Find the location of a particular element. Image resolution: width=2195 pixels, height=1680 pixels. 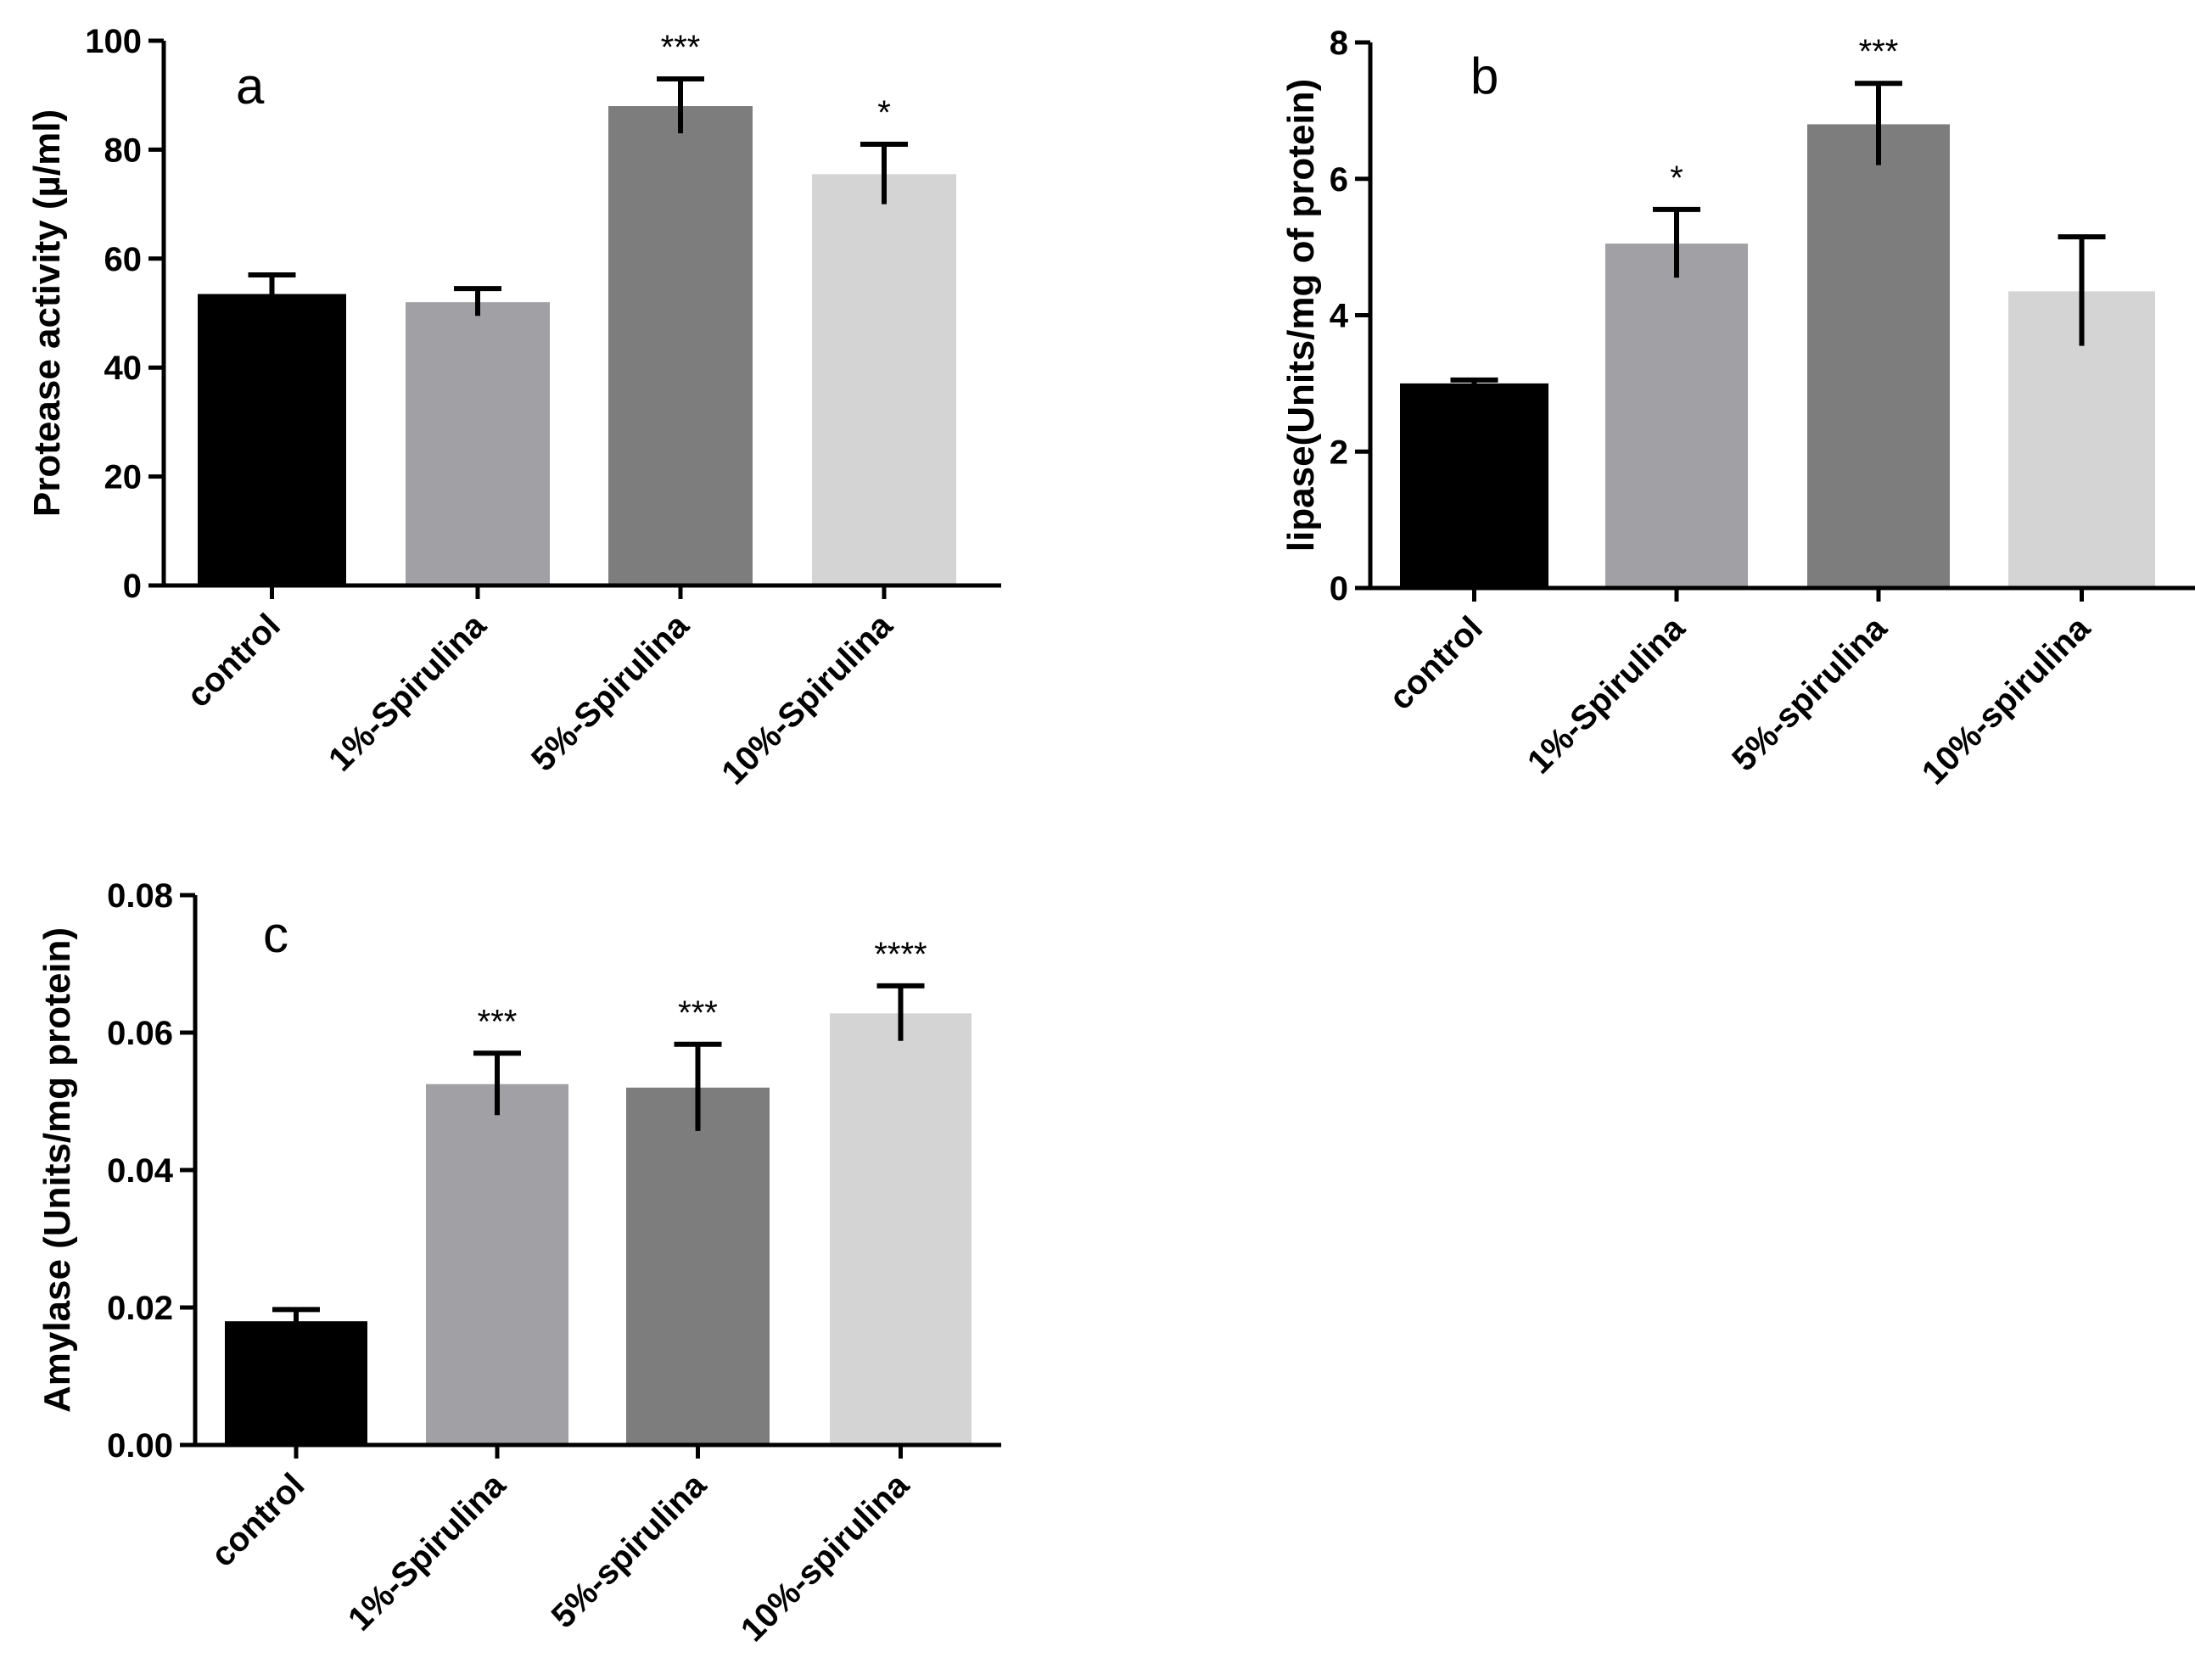

y-axis-label: lipase(Units/mg of protein) is located at coordinates (1301, 315).